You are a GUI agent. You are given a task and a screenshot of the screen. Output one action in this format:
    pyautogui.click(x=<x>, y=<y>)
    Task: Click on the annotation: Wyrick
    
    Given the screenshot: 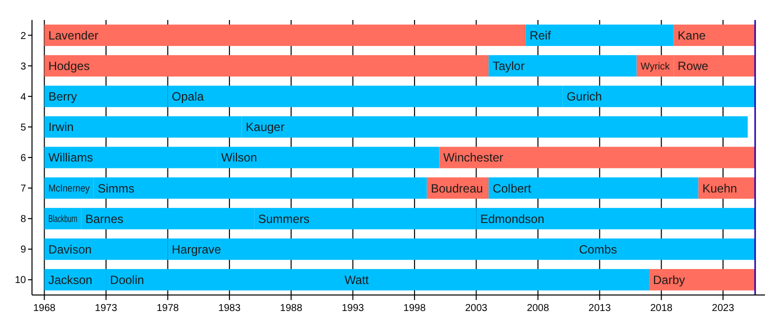 What is the action you would take?
    pyautogui.click(x=655, y=66)
    